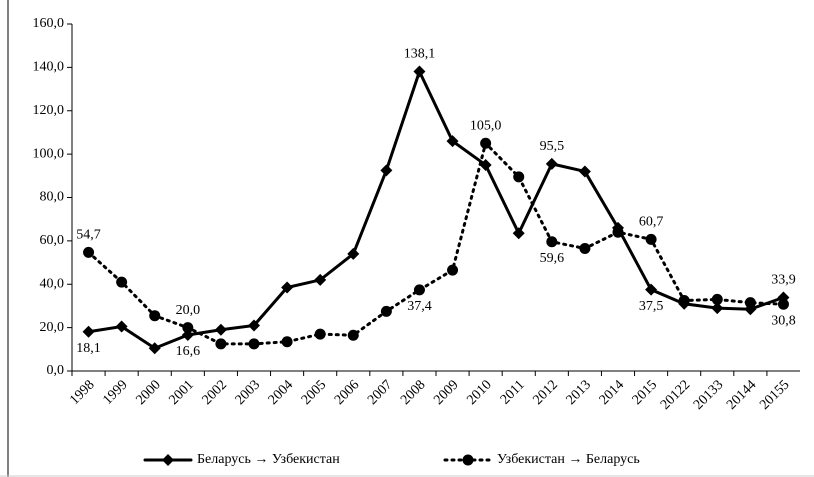  What do you see at coordinates (115, 392) in the screenshot?
I see `x-tick-label: 1999` at bounding box center [115, 392].